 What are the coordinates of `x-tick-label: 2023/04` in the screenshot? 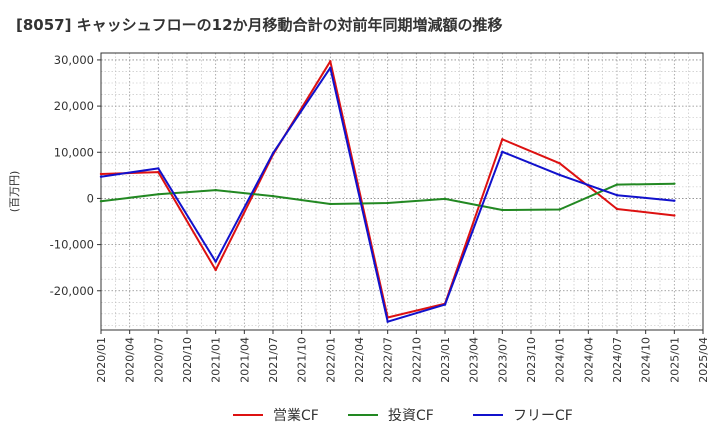 It's located at (474, 360).